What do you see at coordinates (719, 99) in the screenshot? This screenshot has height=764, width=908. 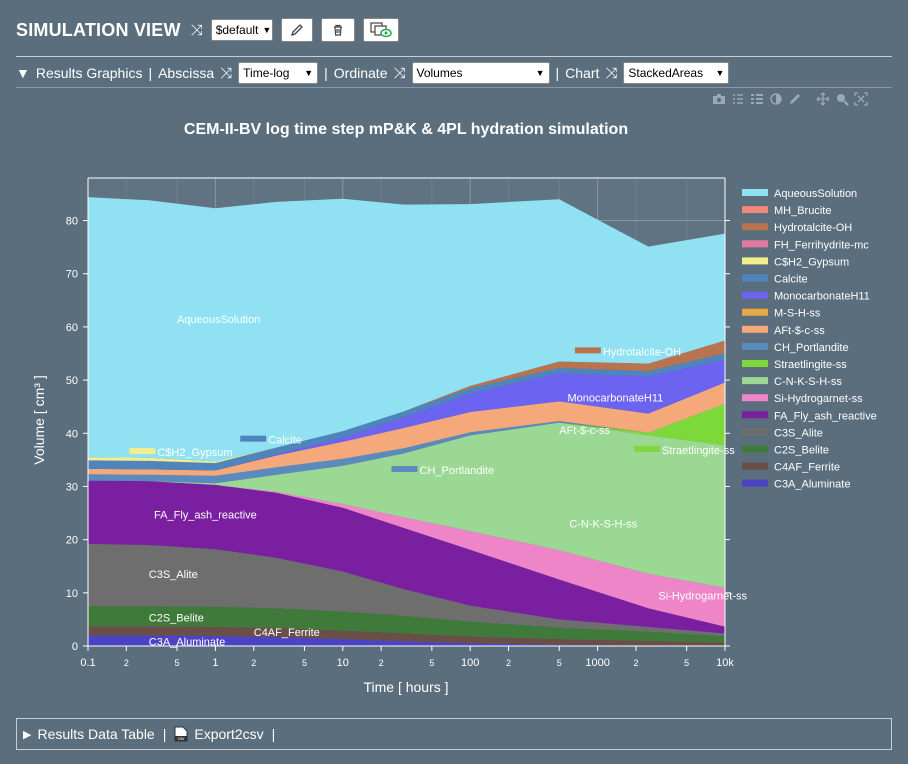 I see `camera-icon` at bounding box center [719, 99].